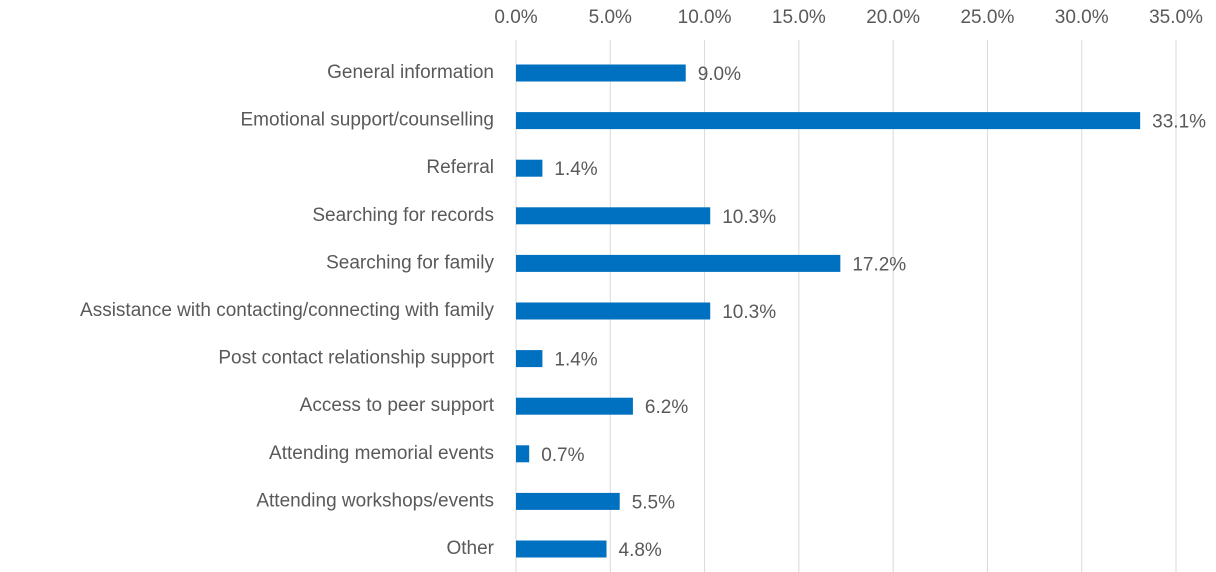  I want to click on value-label: 9.0%, so click(719, 74).